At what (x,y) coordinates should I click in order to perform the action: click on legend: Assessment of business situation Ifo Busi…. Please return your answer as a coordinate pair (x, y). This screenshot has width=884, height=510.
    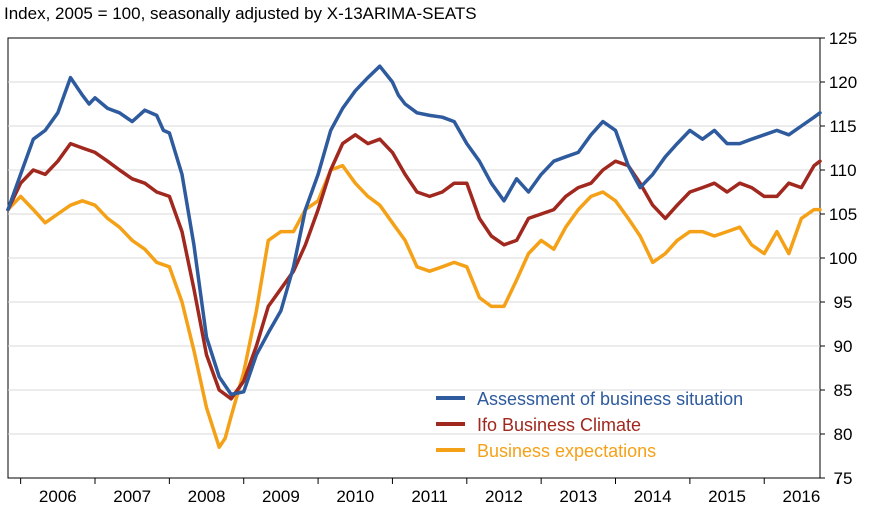
    Looking at the image, I should click on (589, 425).